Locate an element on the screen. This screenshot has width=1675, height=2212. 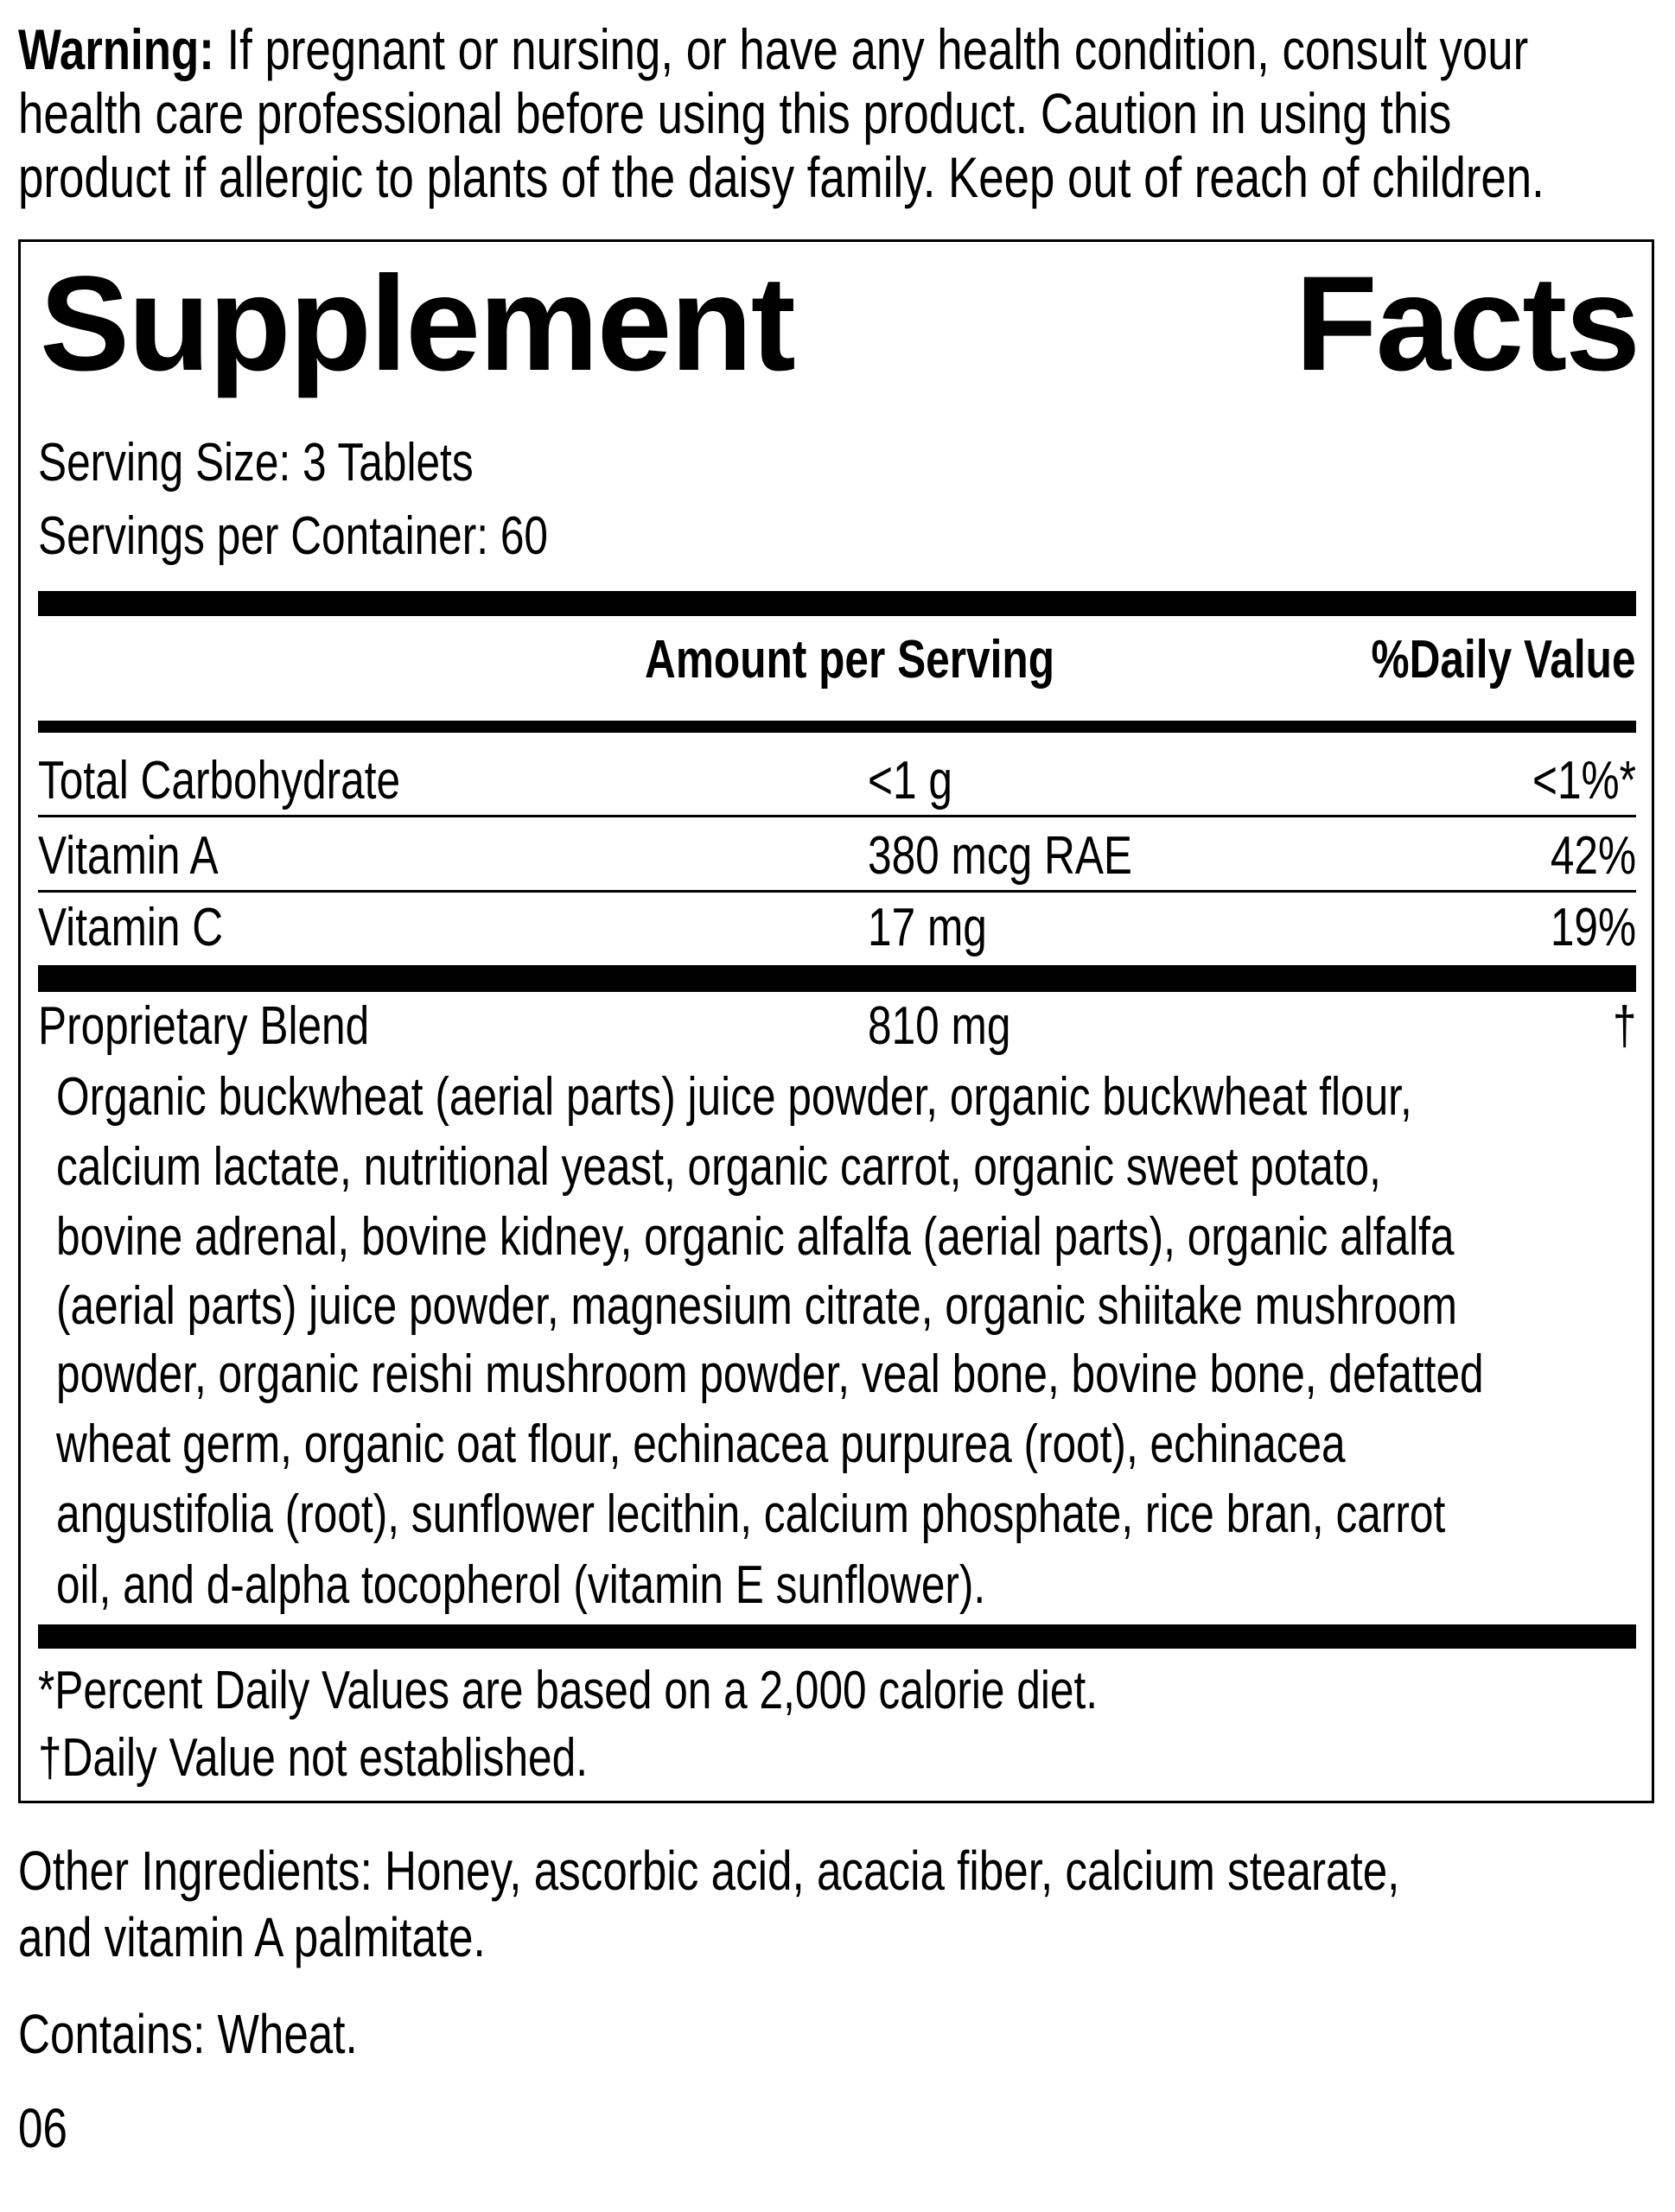
label-code: 06 is located at coordinates (42, 2128).